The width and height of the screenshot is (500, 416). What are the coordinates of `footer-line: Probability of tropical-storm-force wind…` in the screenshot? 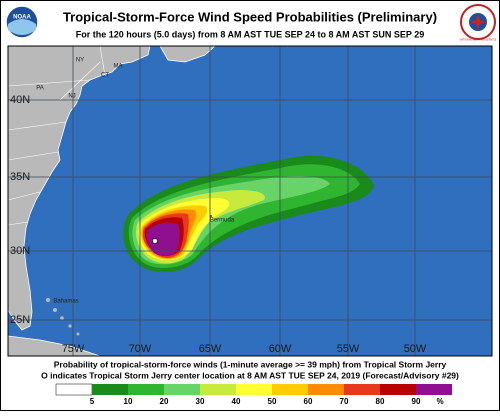 It's located at (250, 364).